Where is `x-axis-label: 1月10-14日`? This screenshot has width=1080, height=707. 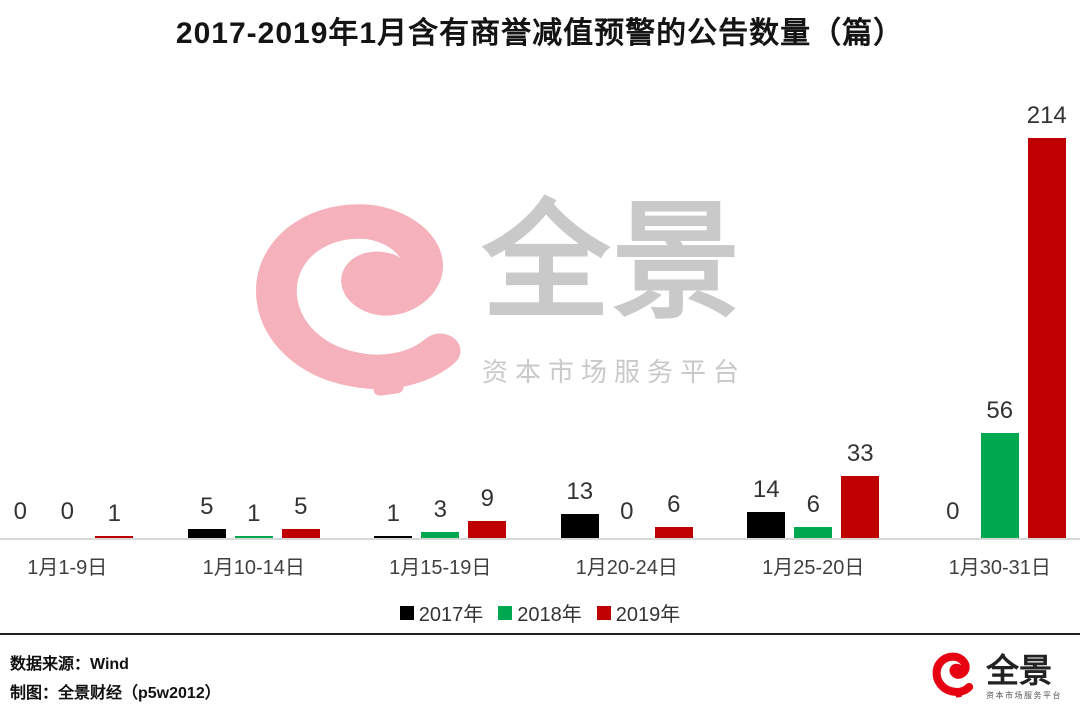 x-axis-label: 1月10-14日 is located at coordinates (253, 568).